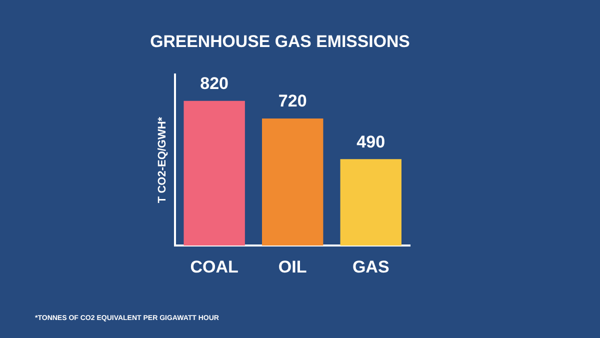 This screenshot has height=338, width=600. What do you see at coordinates (280, 41) in the screenshot?
I see `chart-title: GREENHOUSE GAS EMISSIONS` at bounding box center [280, 41].